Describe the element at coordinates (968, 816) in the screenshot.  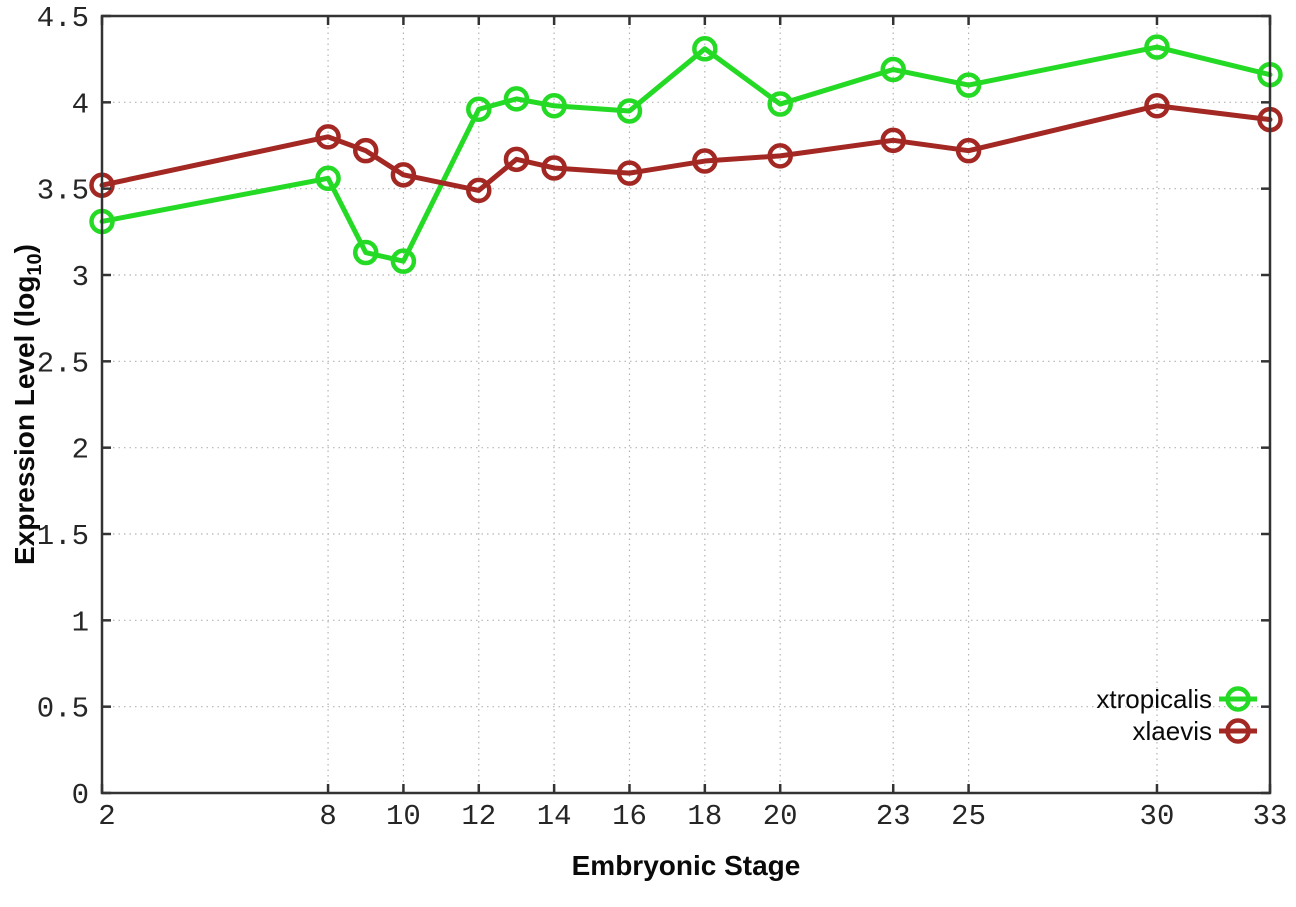
I see `x-tick-label: 25` at that location.